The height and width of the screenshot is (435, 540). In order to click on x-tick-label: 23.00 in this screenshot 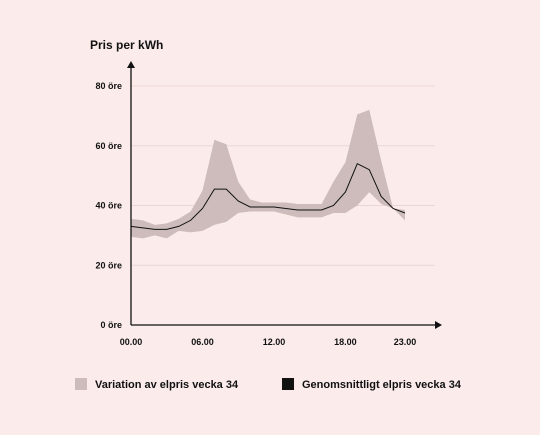, I will do `click(405, 342)`.